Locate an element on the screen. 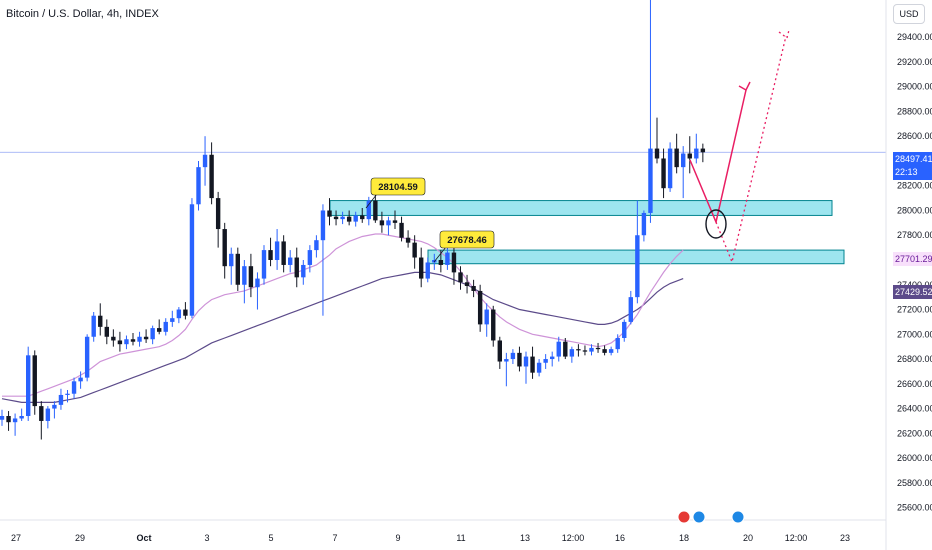  ma-slow-tag: 27429.52 is located at coordinates (912, 292).